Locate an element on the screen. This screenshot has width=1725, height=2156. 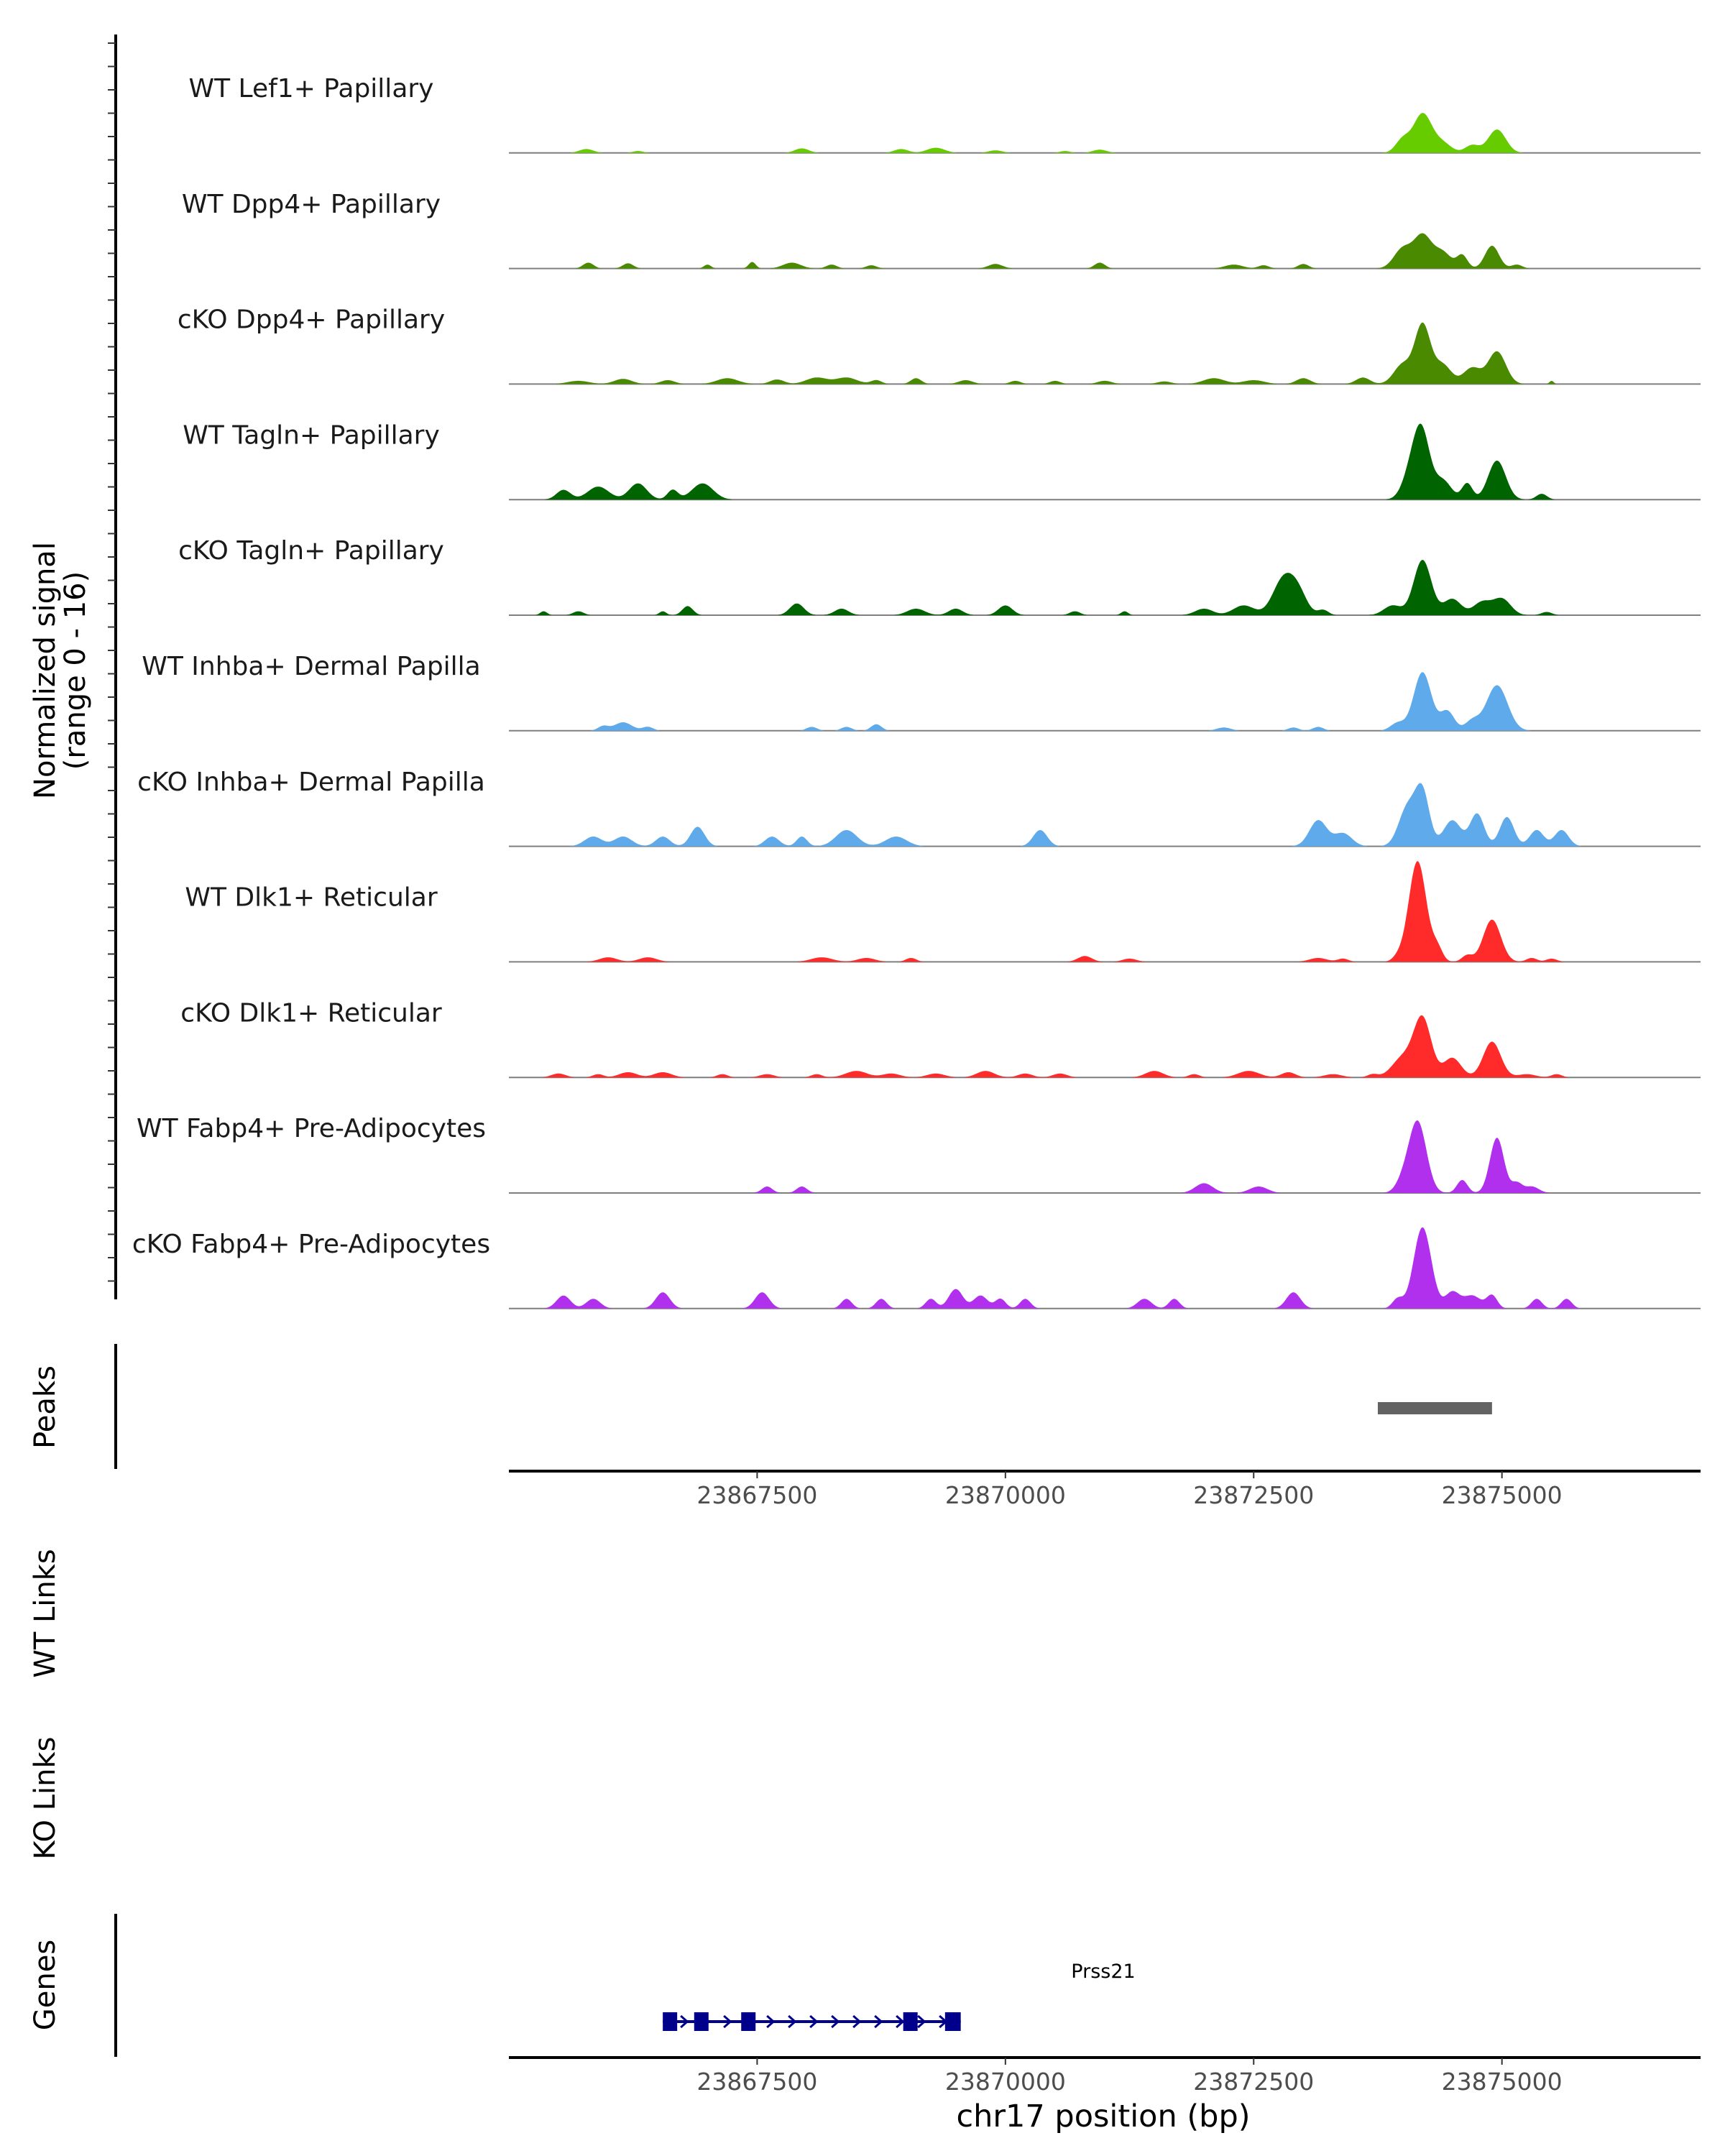
track: cKO Inhba+ Dermal Papilla is located at coordinates (919, 808).